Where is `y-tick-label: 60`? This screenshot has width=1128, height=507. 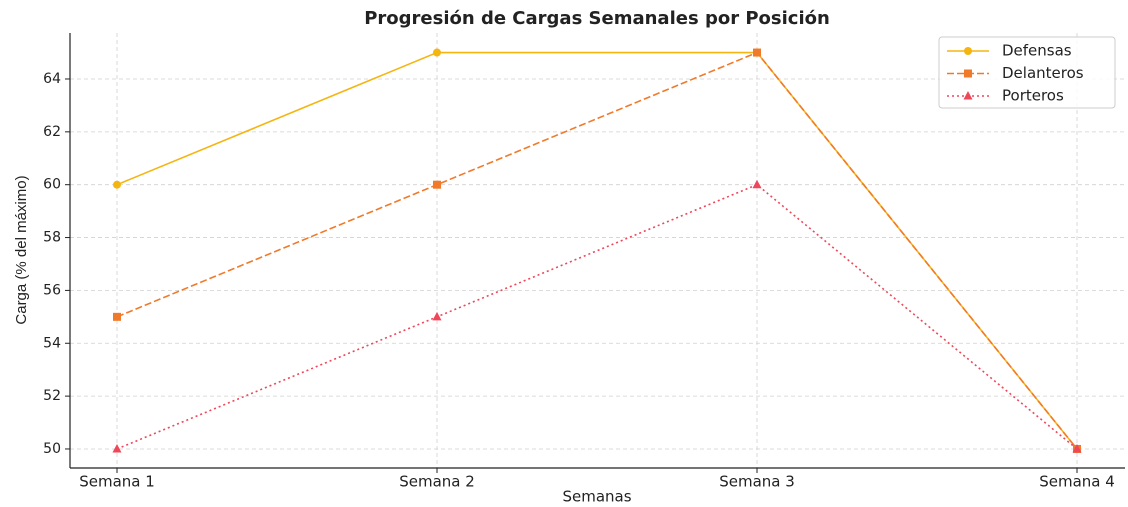 y-tick-label: 60 is located at coordinates (52, 185).